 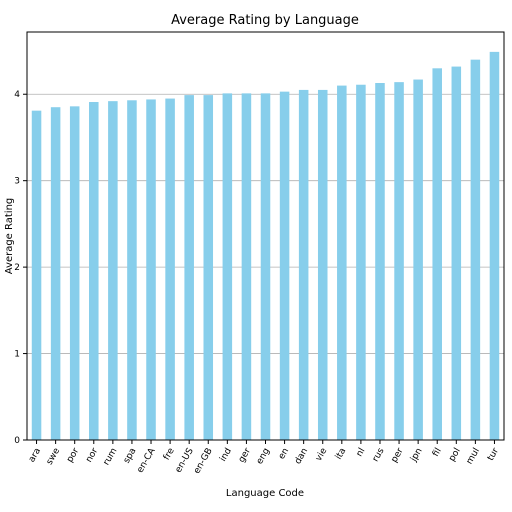 What do you see at coordinates (146, 460) in the screenshot?
I see `x-tick-label: en-CA` at bounding box center [146, 460].